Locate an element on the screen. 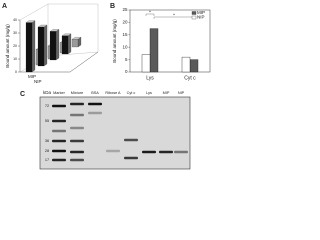 The image size is (320, 240). lane-label: Marker is located at coordinates (59, 93).